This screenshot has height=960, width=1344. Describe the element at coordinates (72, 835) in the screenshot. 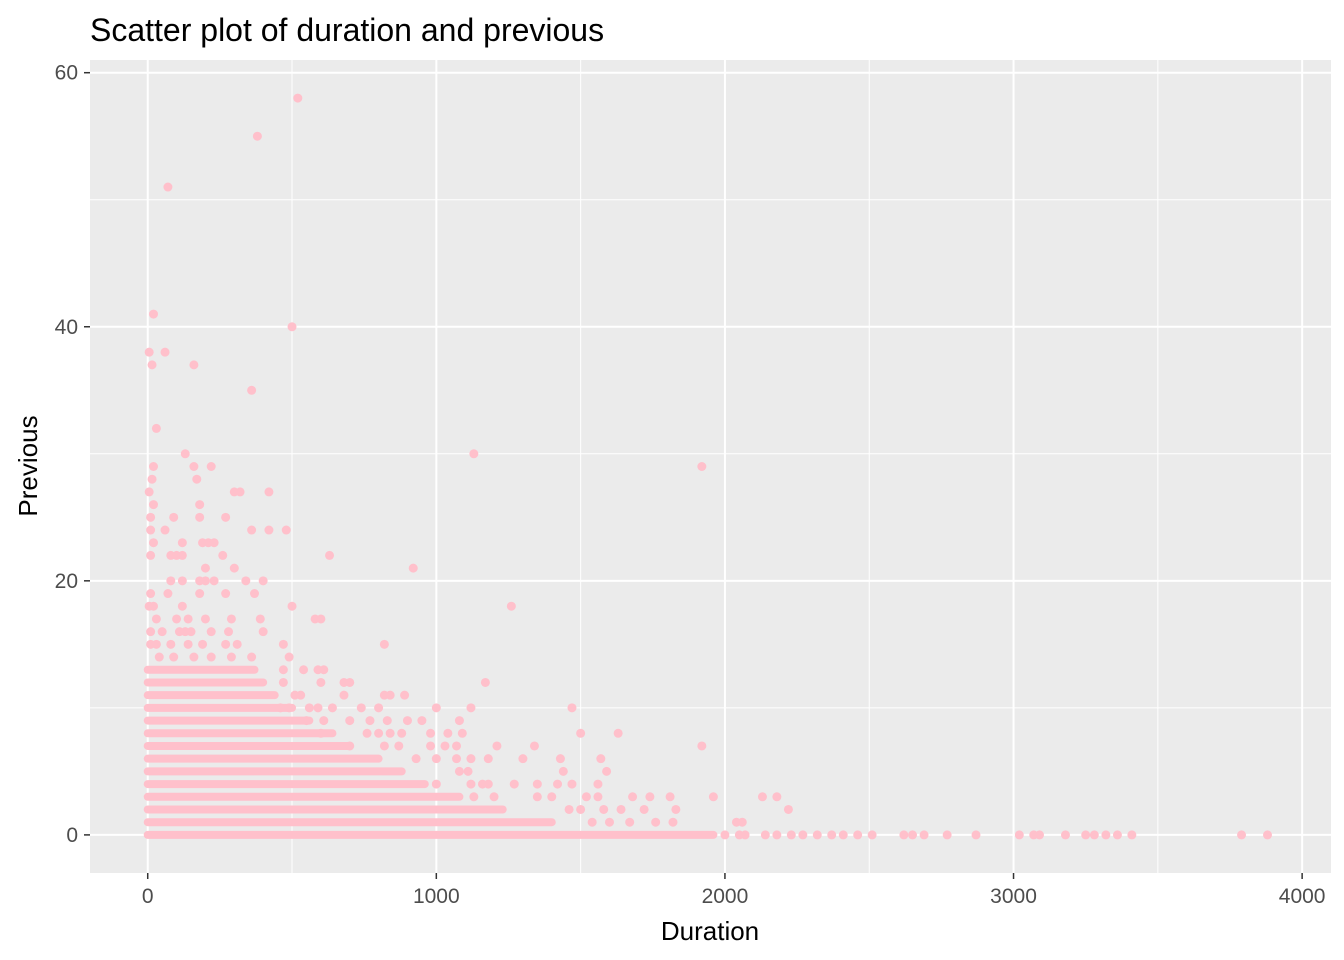

I see `y-tick-label: 0` at that location.